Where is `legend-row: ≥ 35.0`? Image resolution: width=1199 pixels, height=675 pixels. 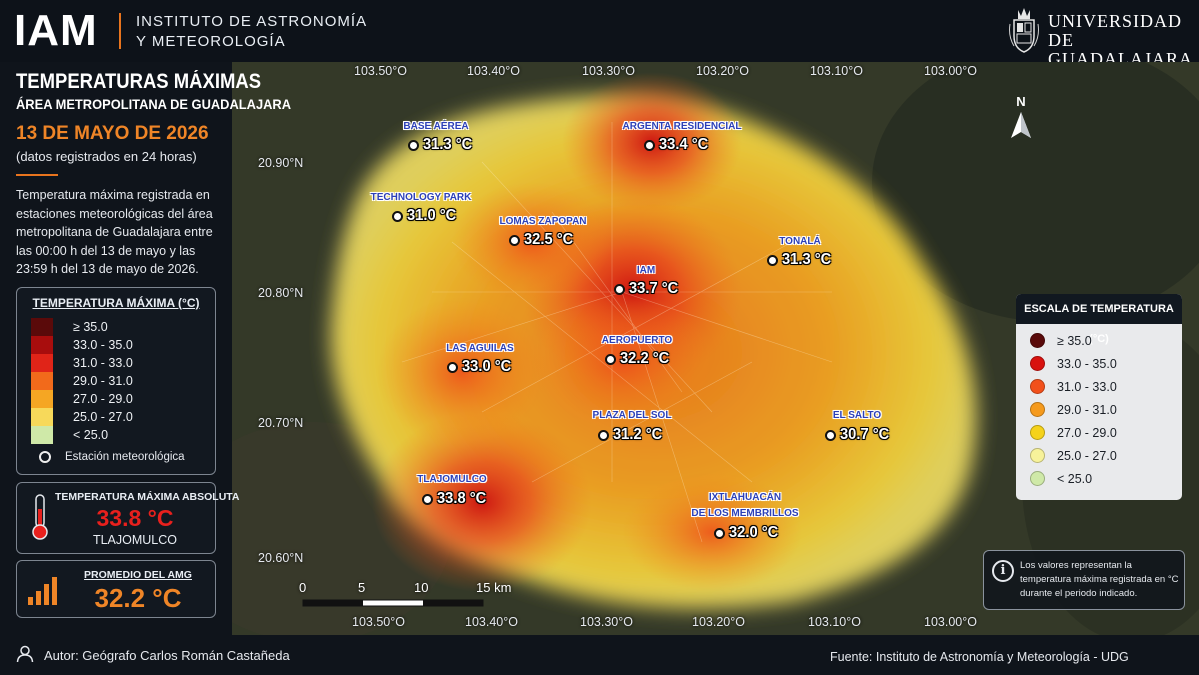 legend-row: ≥ 35.0 is located at coordinates (69, 327).